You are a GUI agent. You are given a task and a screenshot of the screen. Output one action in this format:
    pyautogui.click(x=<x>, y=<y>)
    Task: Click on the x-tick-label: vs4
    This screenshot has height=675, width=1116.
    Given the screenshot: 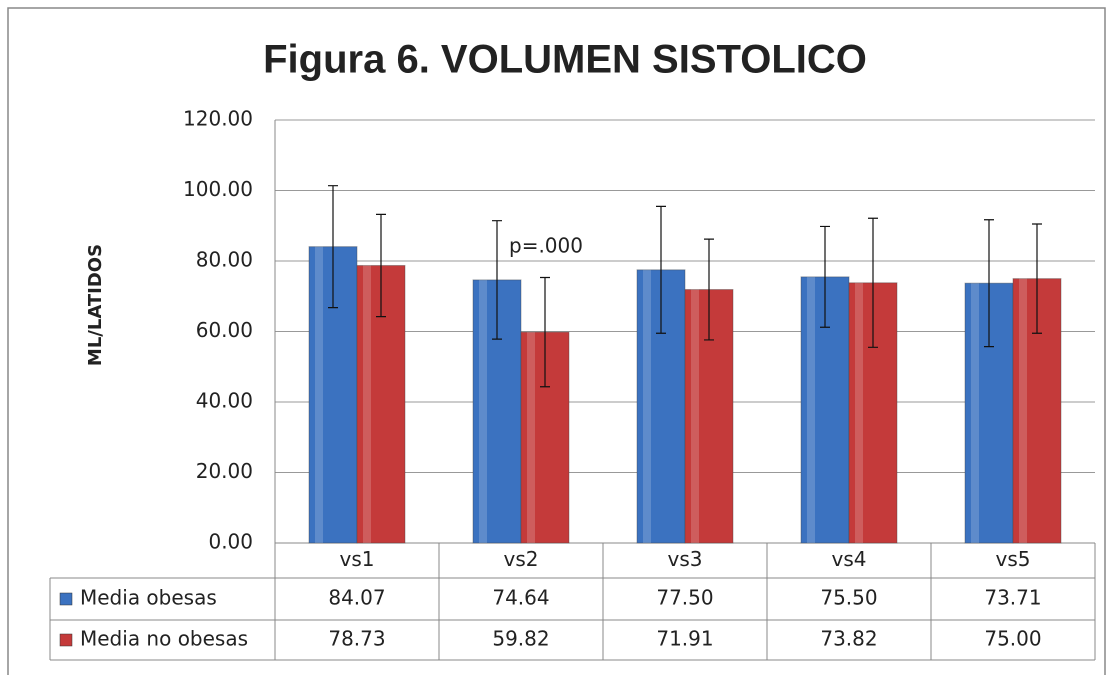 What is the action you would take?
    pyautogui.click(x=849, y=559)
    